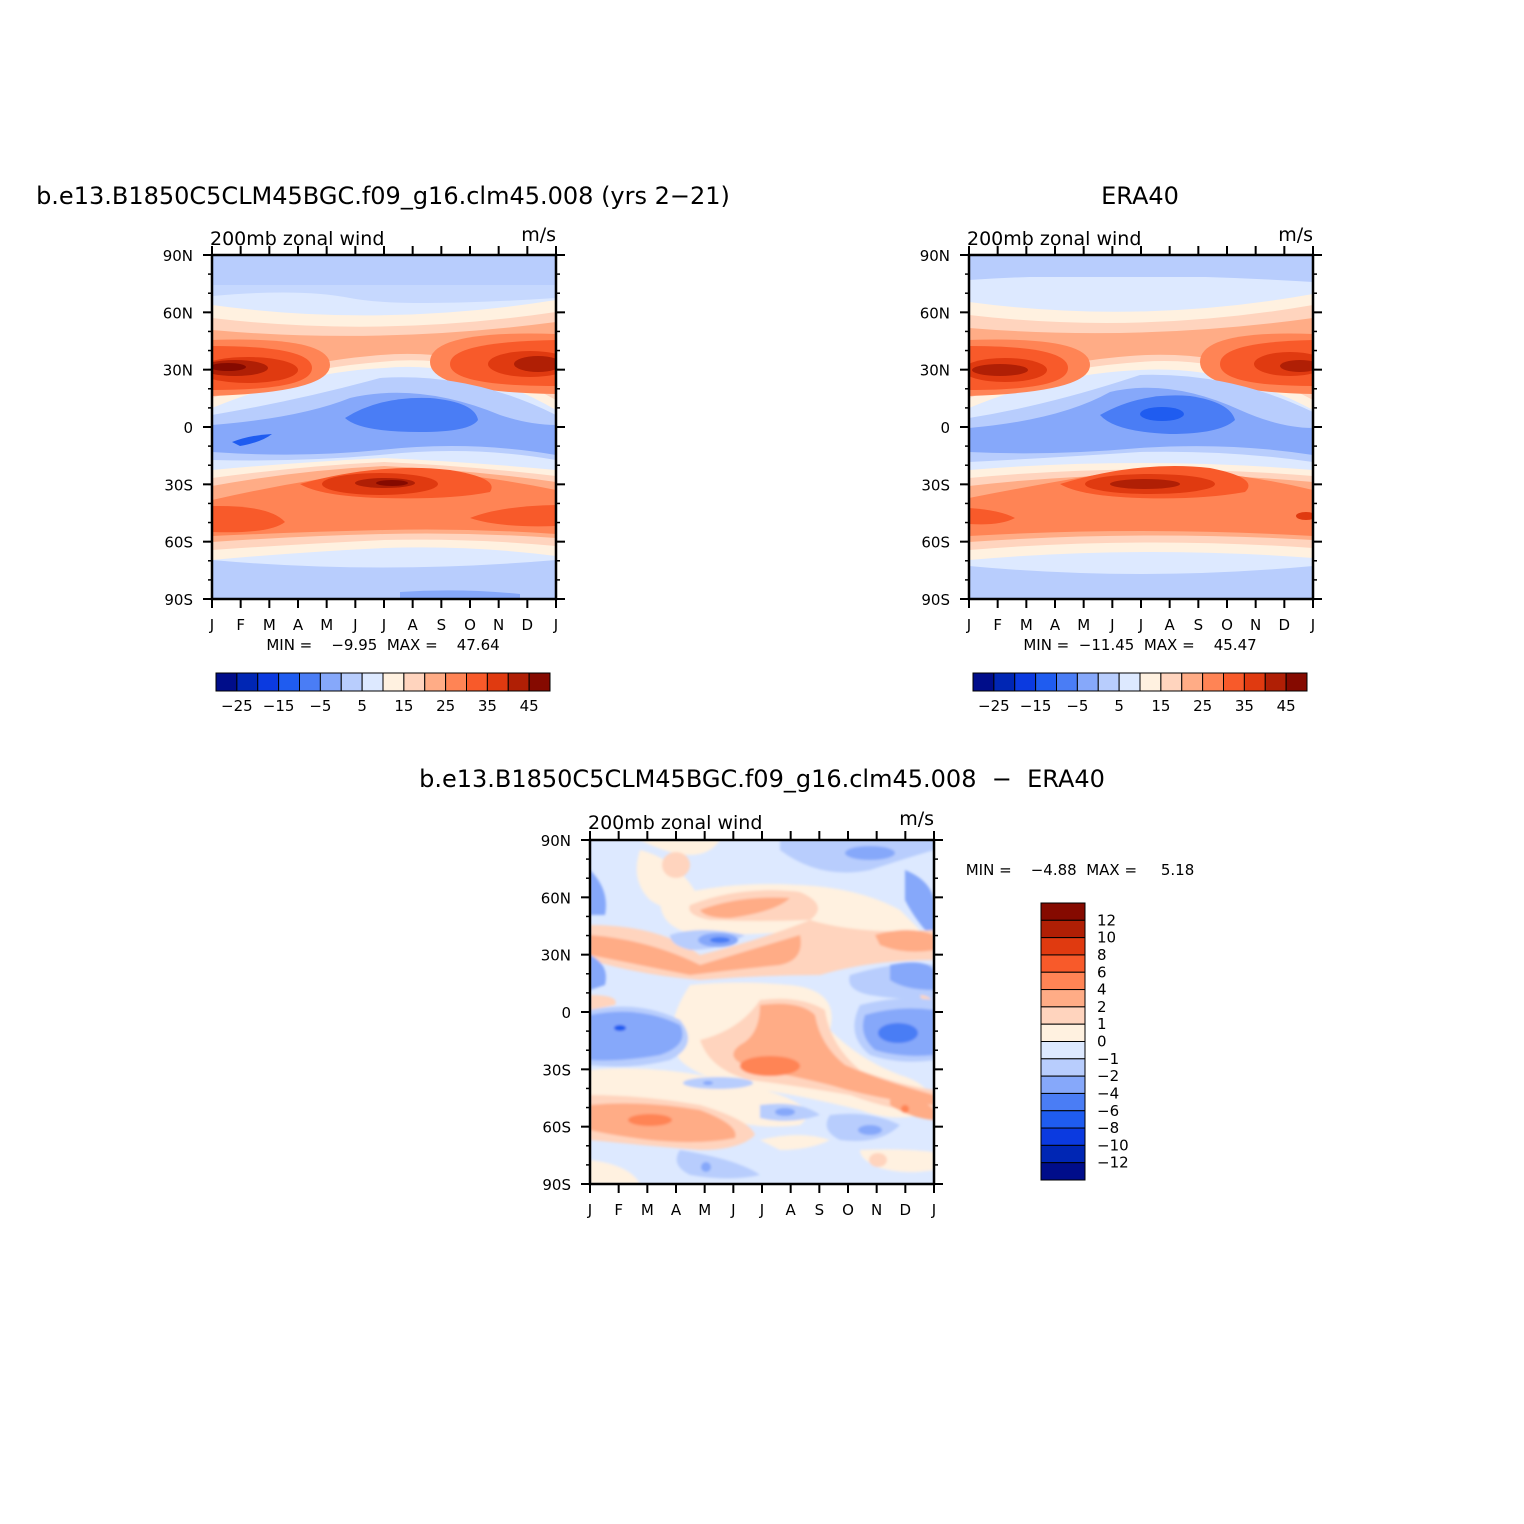  Describe the element at coordinates (935, 485) in the screenshot. I see `y-tick-label: 30S` at that location.